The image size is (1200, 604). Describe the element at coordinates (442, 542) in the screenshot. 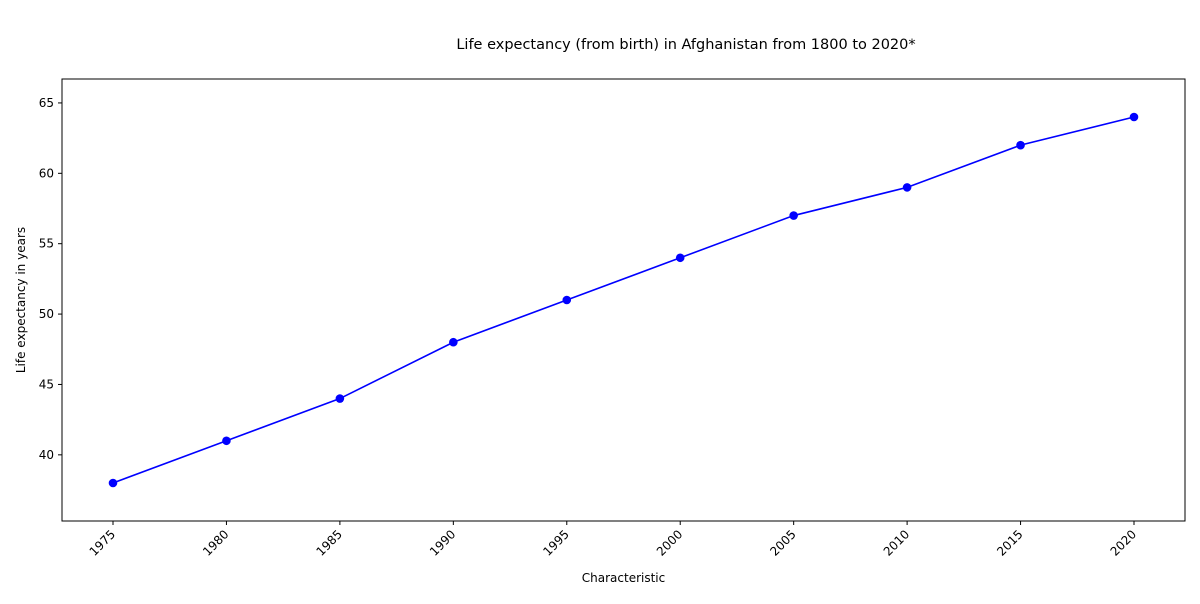

I see `x-tick-label: 1990` at that location.